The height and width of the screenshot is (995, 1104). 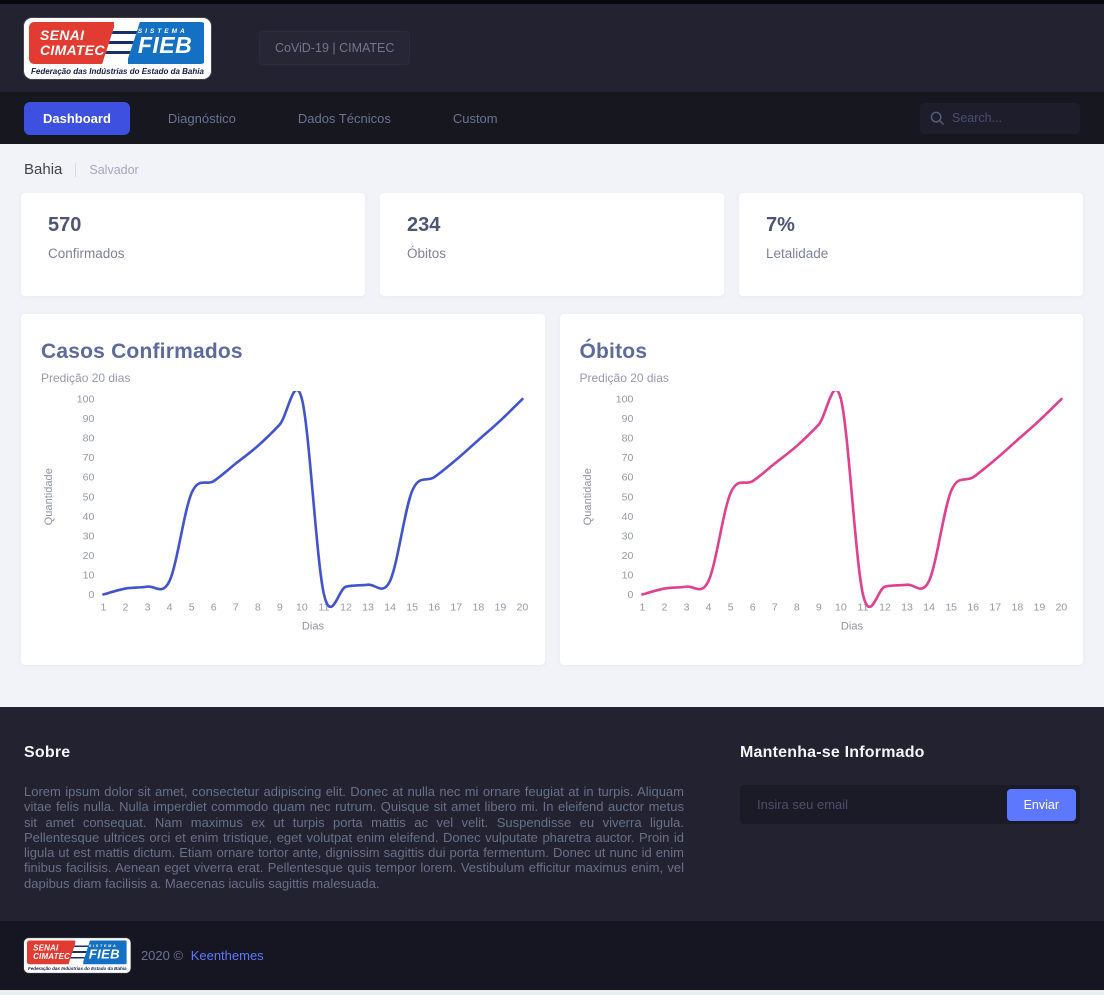 What do you see at coordinates (214, 608) in the screenshot?
I see `svg-text: 6` at bounding box center [214, 608].